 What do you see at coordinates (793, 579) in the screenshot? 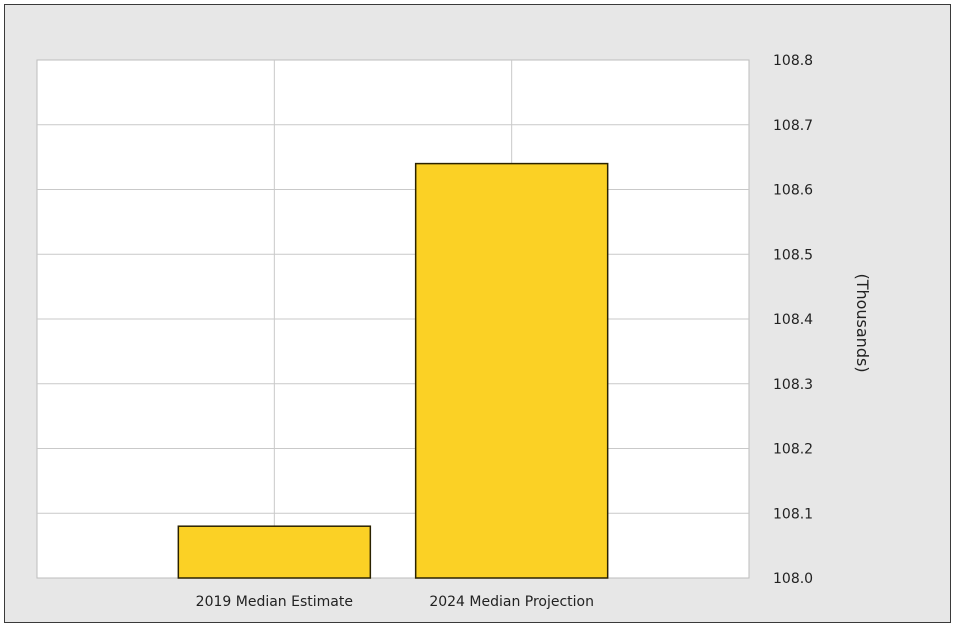
I see `y-tick-label: 108.0` at bounding box center [793, 579].